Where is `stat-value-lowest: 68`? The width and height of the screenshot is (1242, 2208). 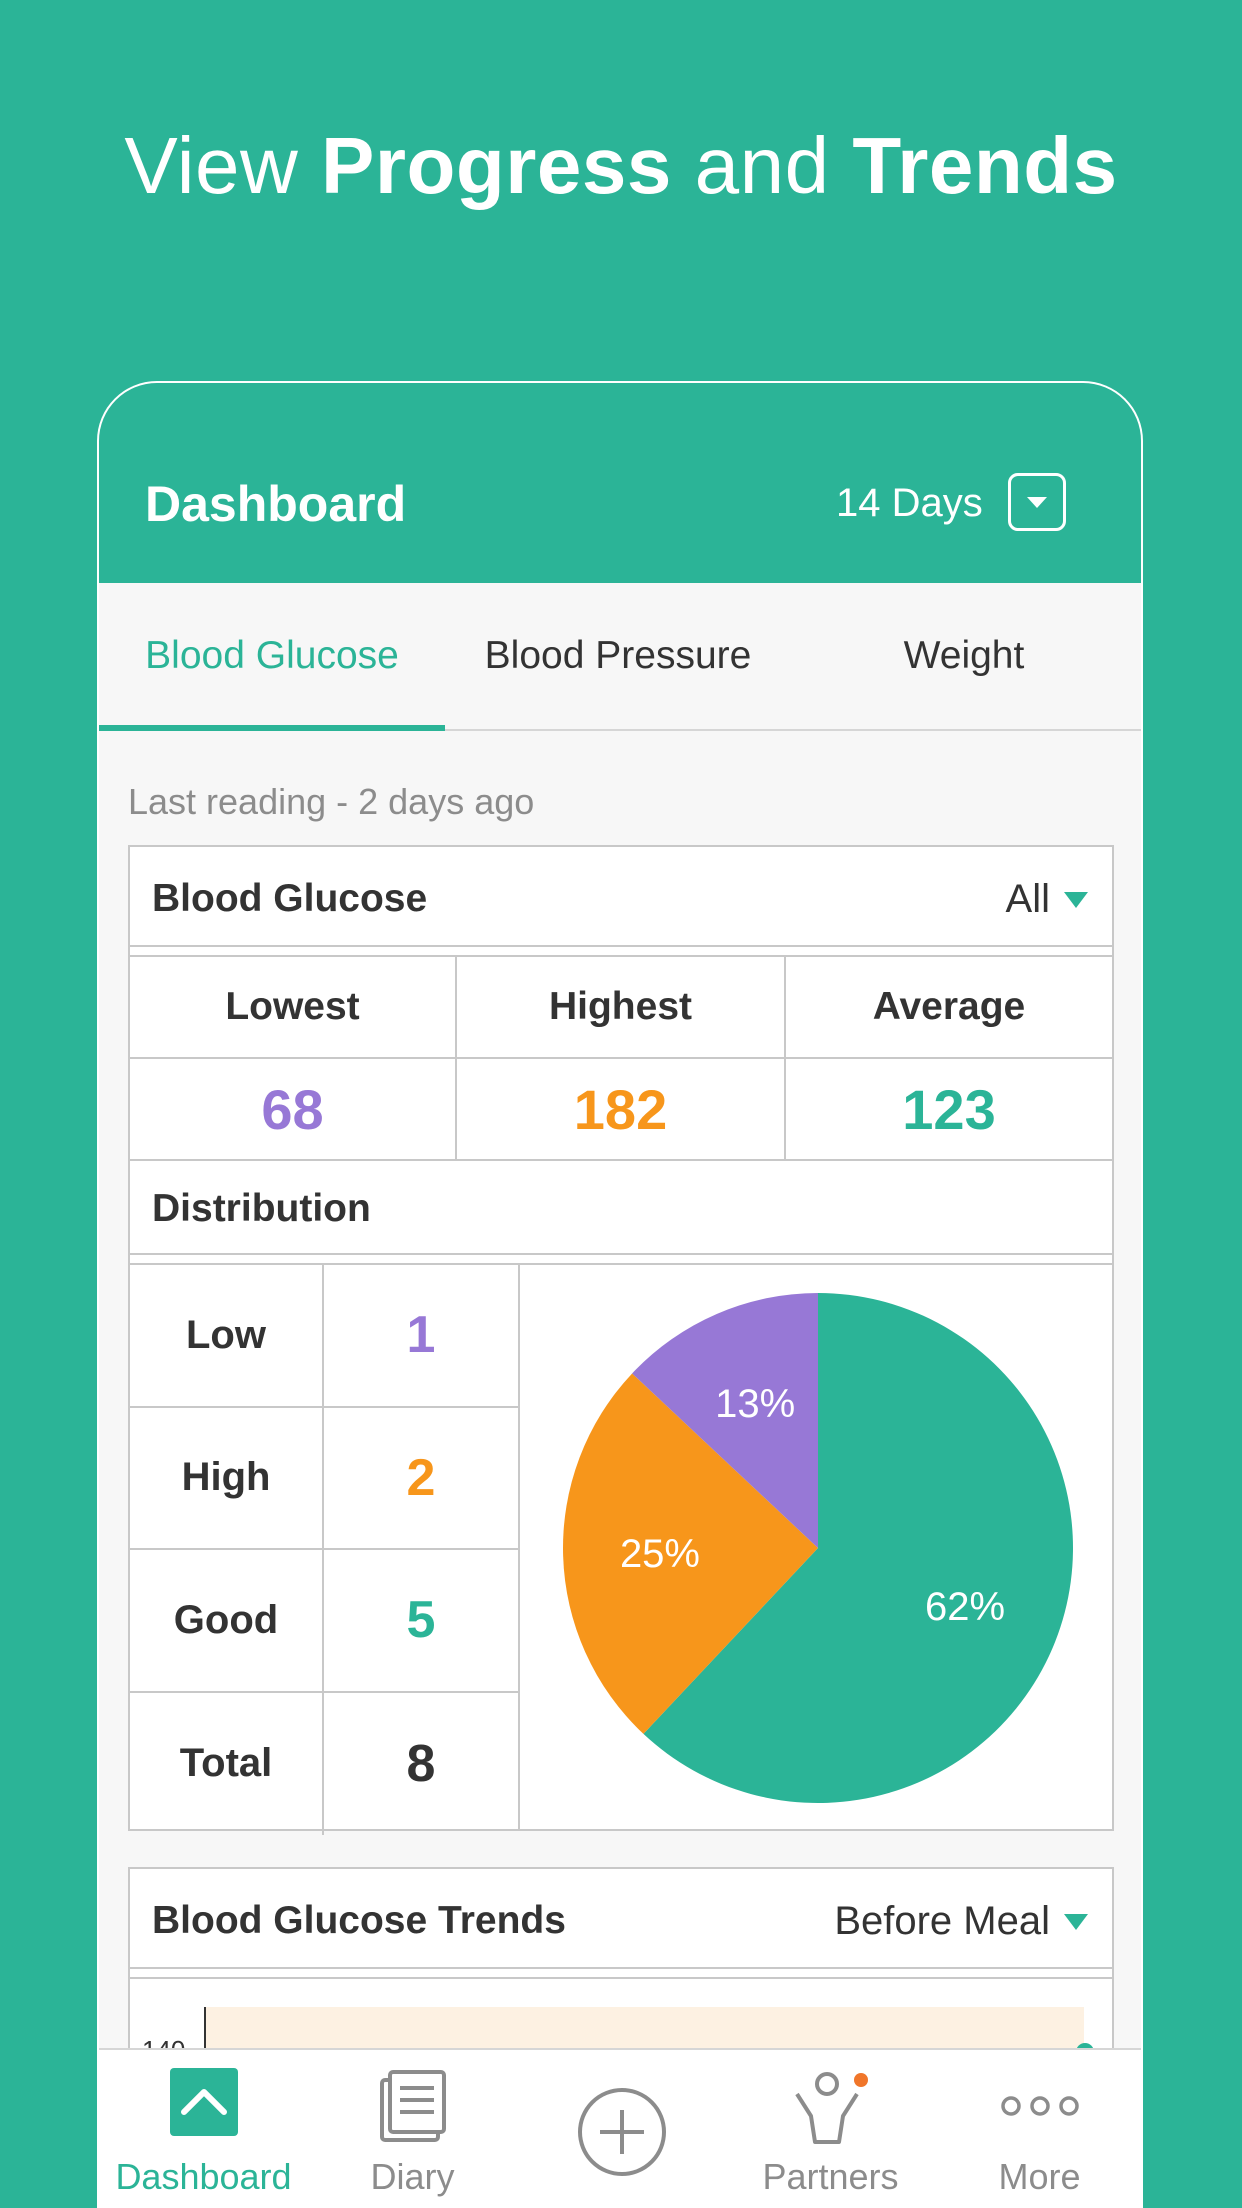
stat-value-lowest: 68 is located at coordinates (293, 1110).